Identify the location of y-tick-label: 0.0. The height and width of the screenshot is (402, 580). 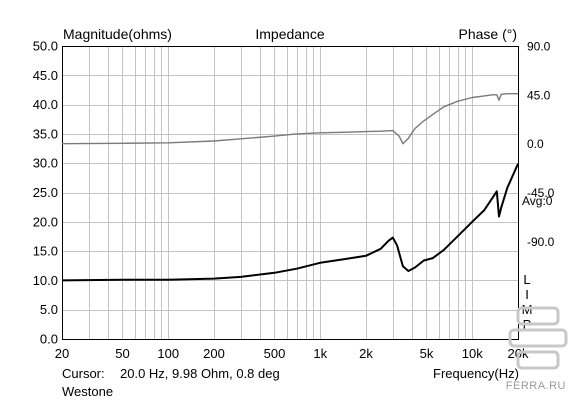
(49, 339).